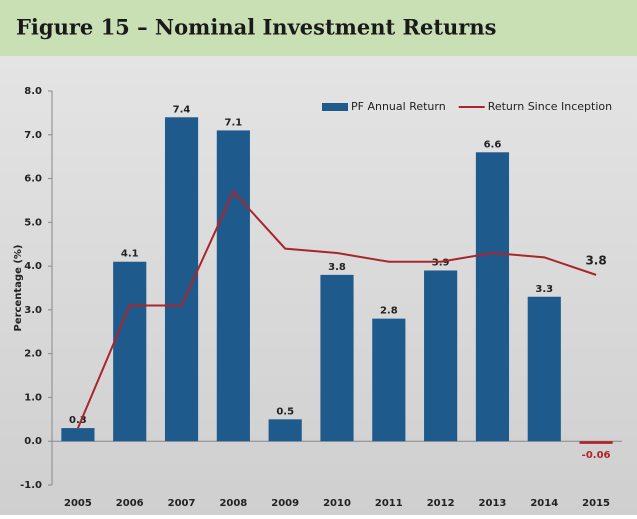 The width and height of the screenshot is (637, 519). I want to click on bar-value-label: 2.8, so click(389, 311).